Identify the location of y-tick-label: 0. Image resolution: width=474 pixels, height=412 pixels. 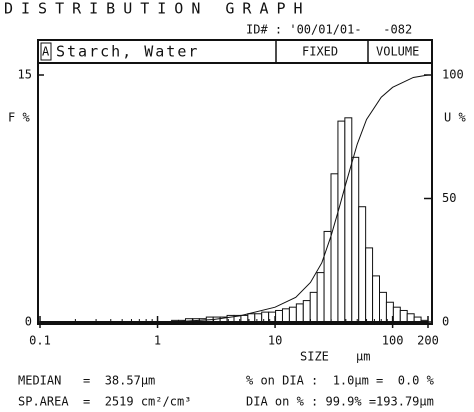
(28, 322).